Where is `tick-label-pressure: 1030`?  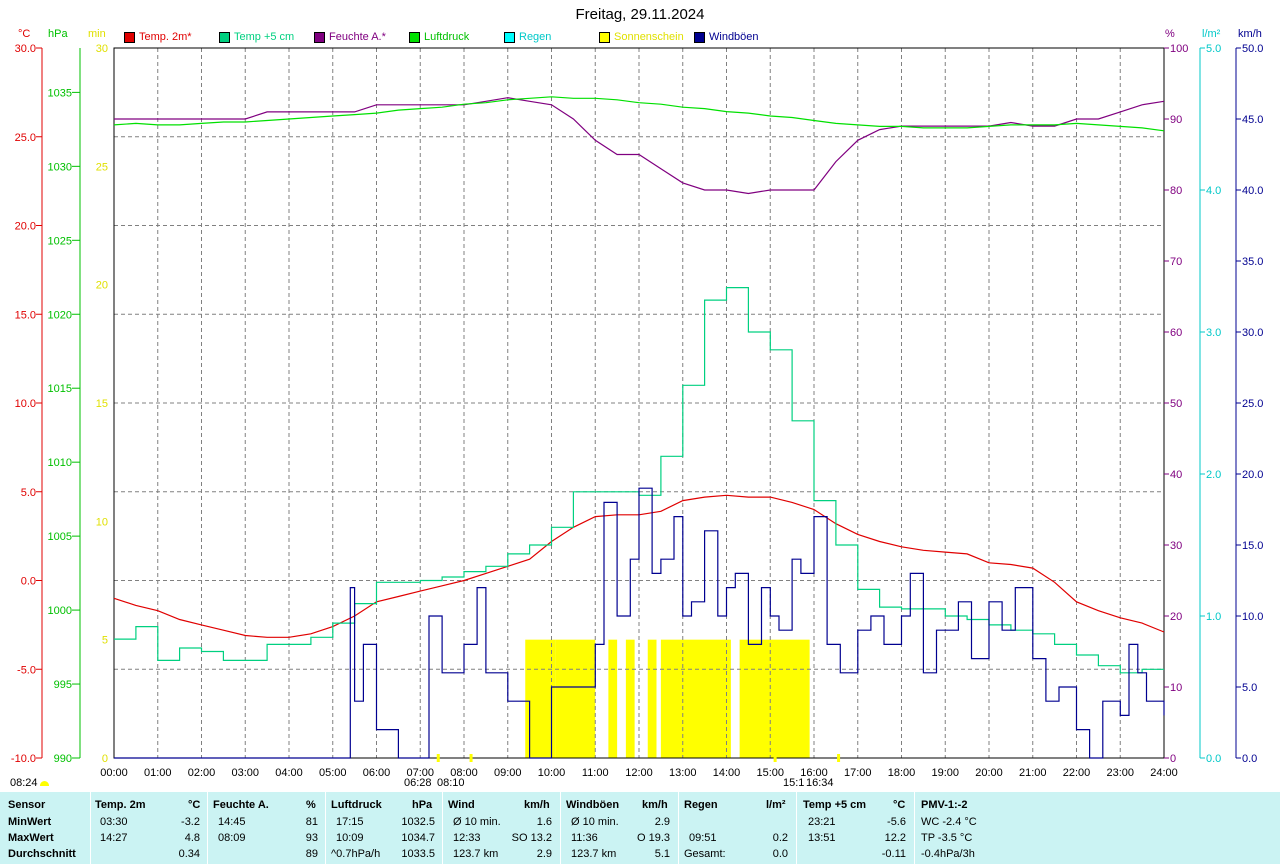
tick-label-pressure: 1030 is located at coordinates (60, 167).